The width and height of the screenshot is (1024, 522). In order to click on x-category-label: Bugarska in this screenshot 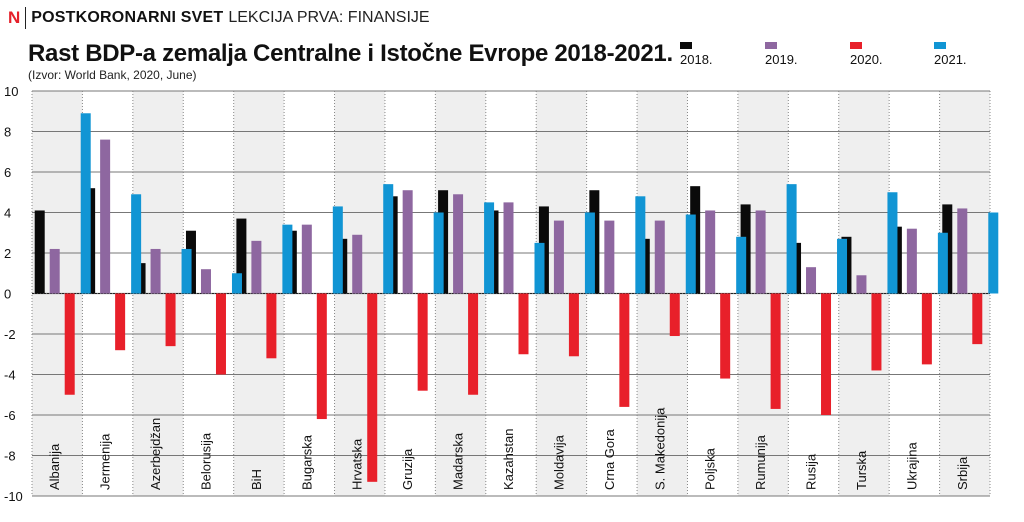, I will do `click(306, 462)`.